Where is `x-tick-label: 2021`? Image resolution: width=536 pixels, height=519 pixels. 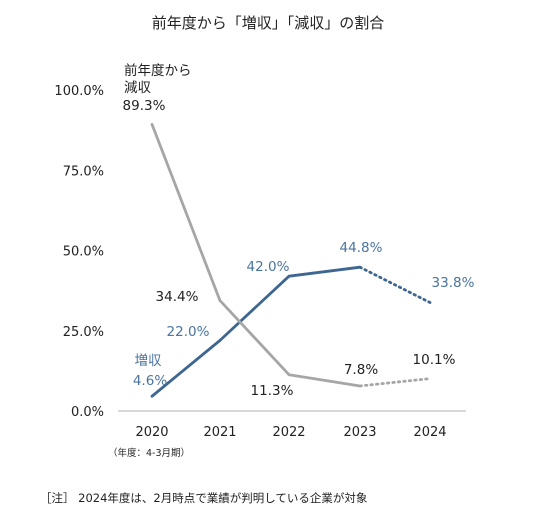 x-tick-label: 2021 is located at coordinates (219, 432).